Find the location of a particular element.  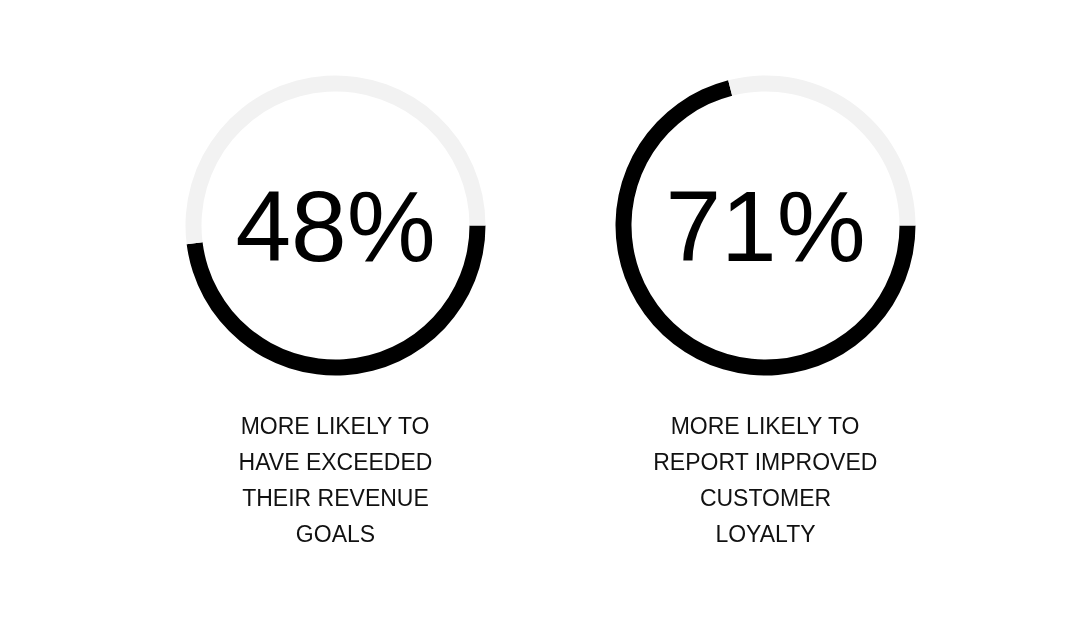

data-label: 71% is located at coordinates (765, 225).